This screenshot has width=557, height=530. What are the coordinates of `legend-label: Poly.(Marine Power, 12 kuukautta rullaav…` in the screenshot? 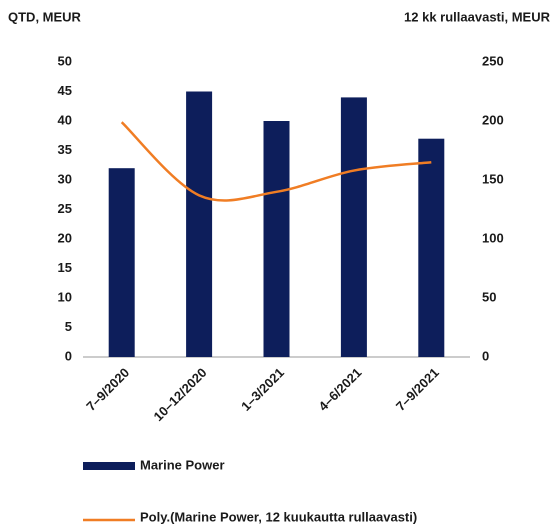 It's located at (278, 516).